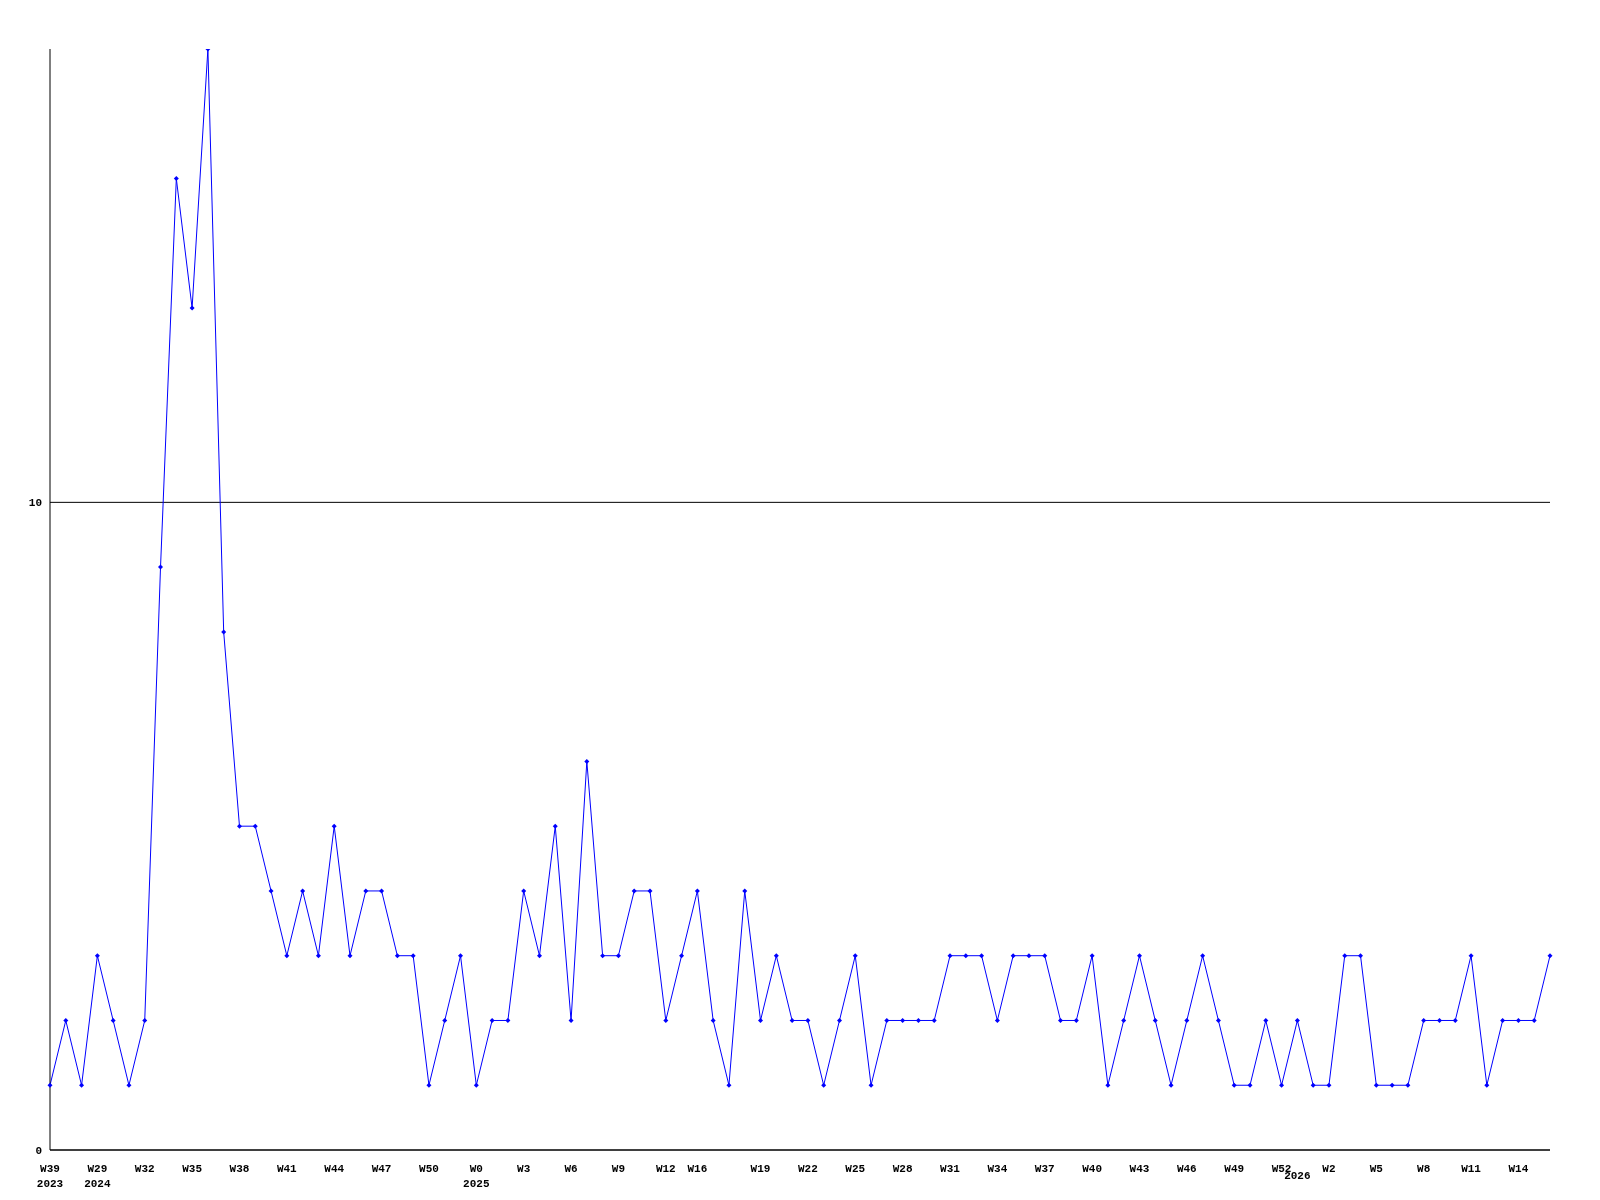  I want to click on y-tick-label: 10, so click(35, 503).